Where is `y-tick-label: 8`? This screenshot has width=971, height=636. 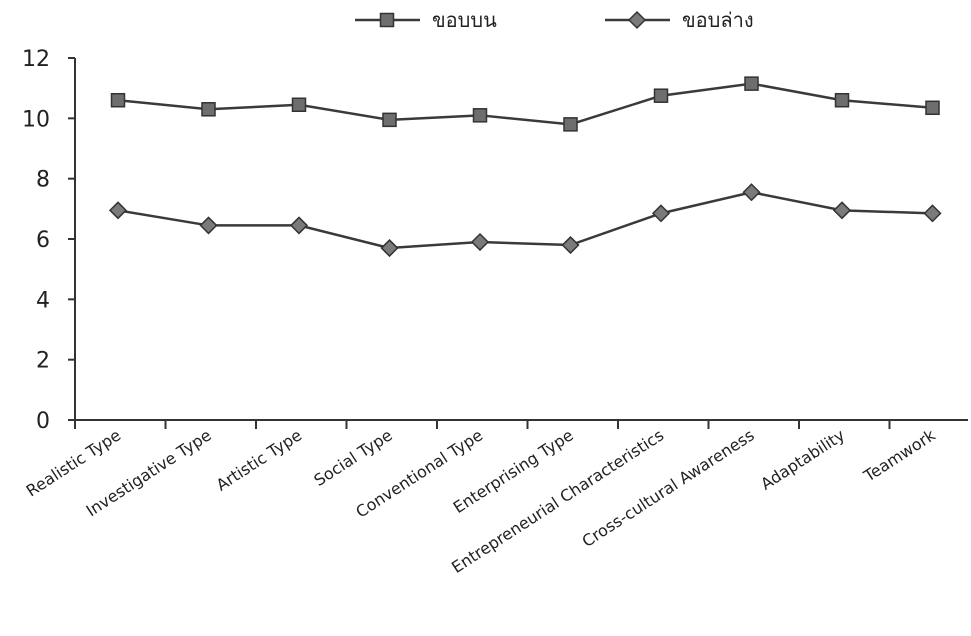
y-tick-label: 8 is located at coordinates (43, 180).